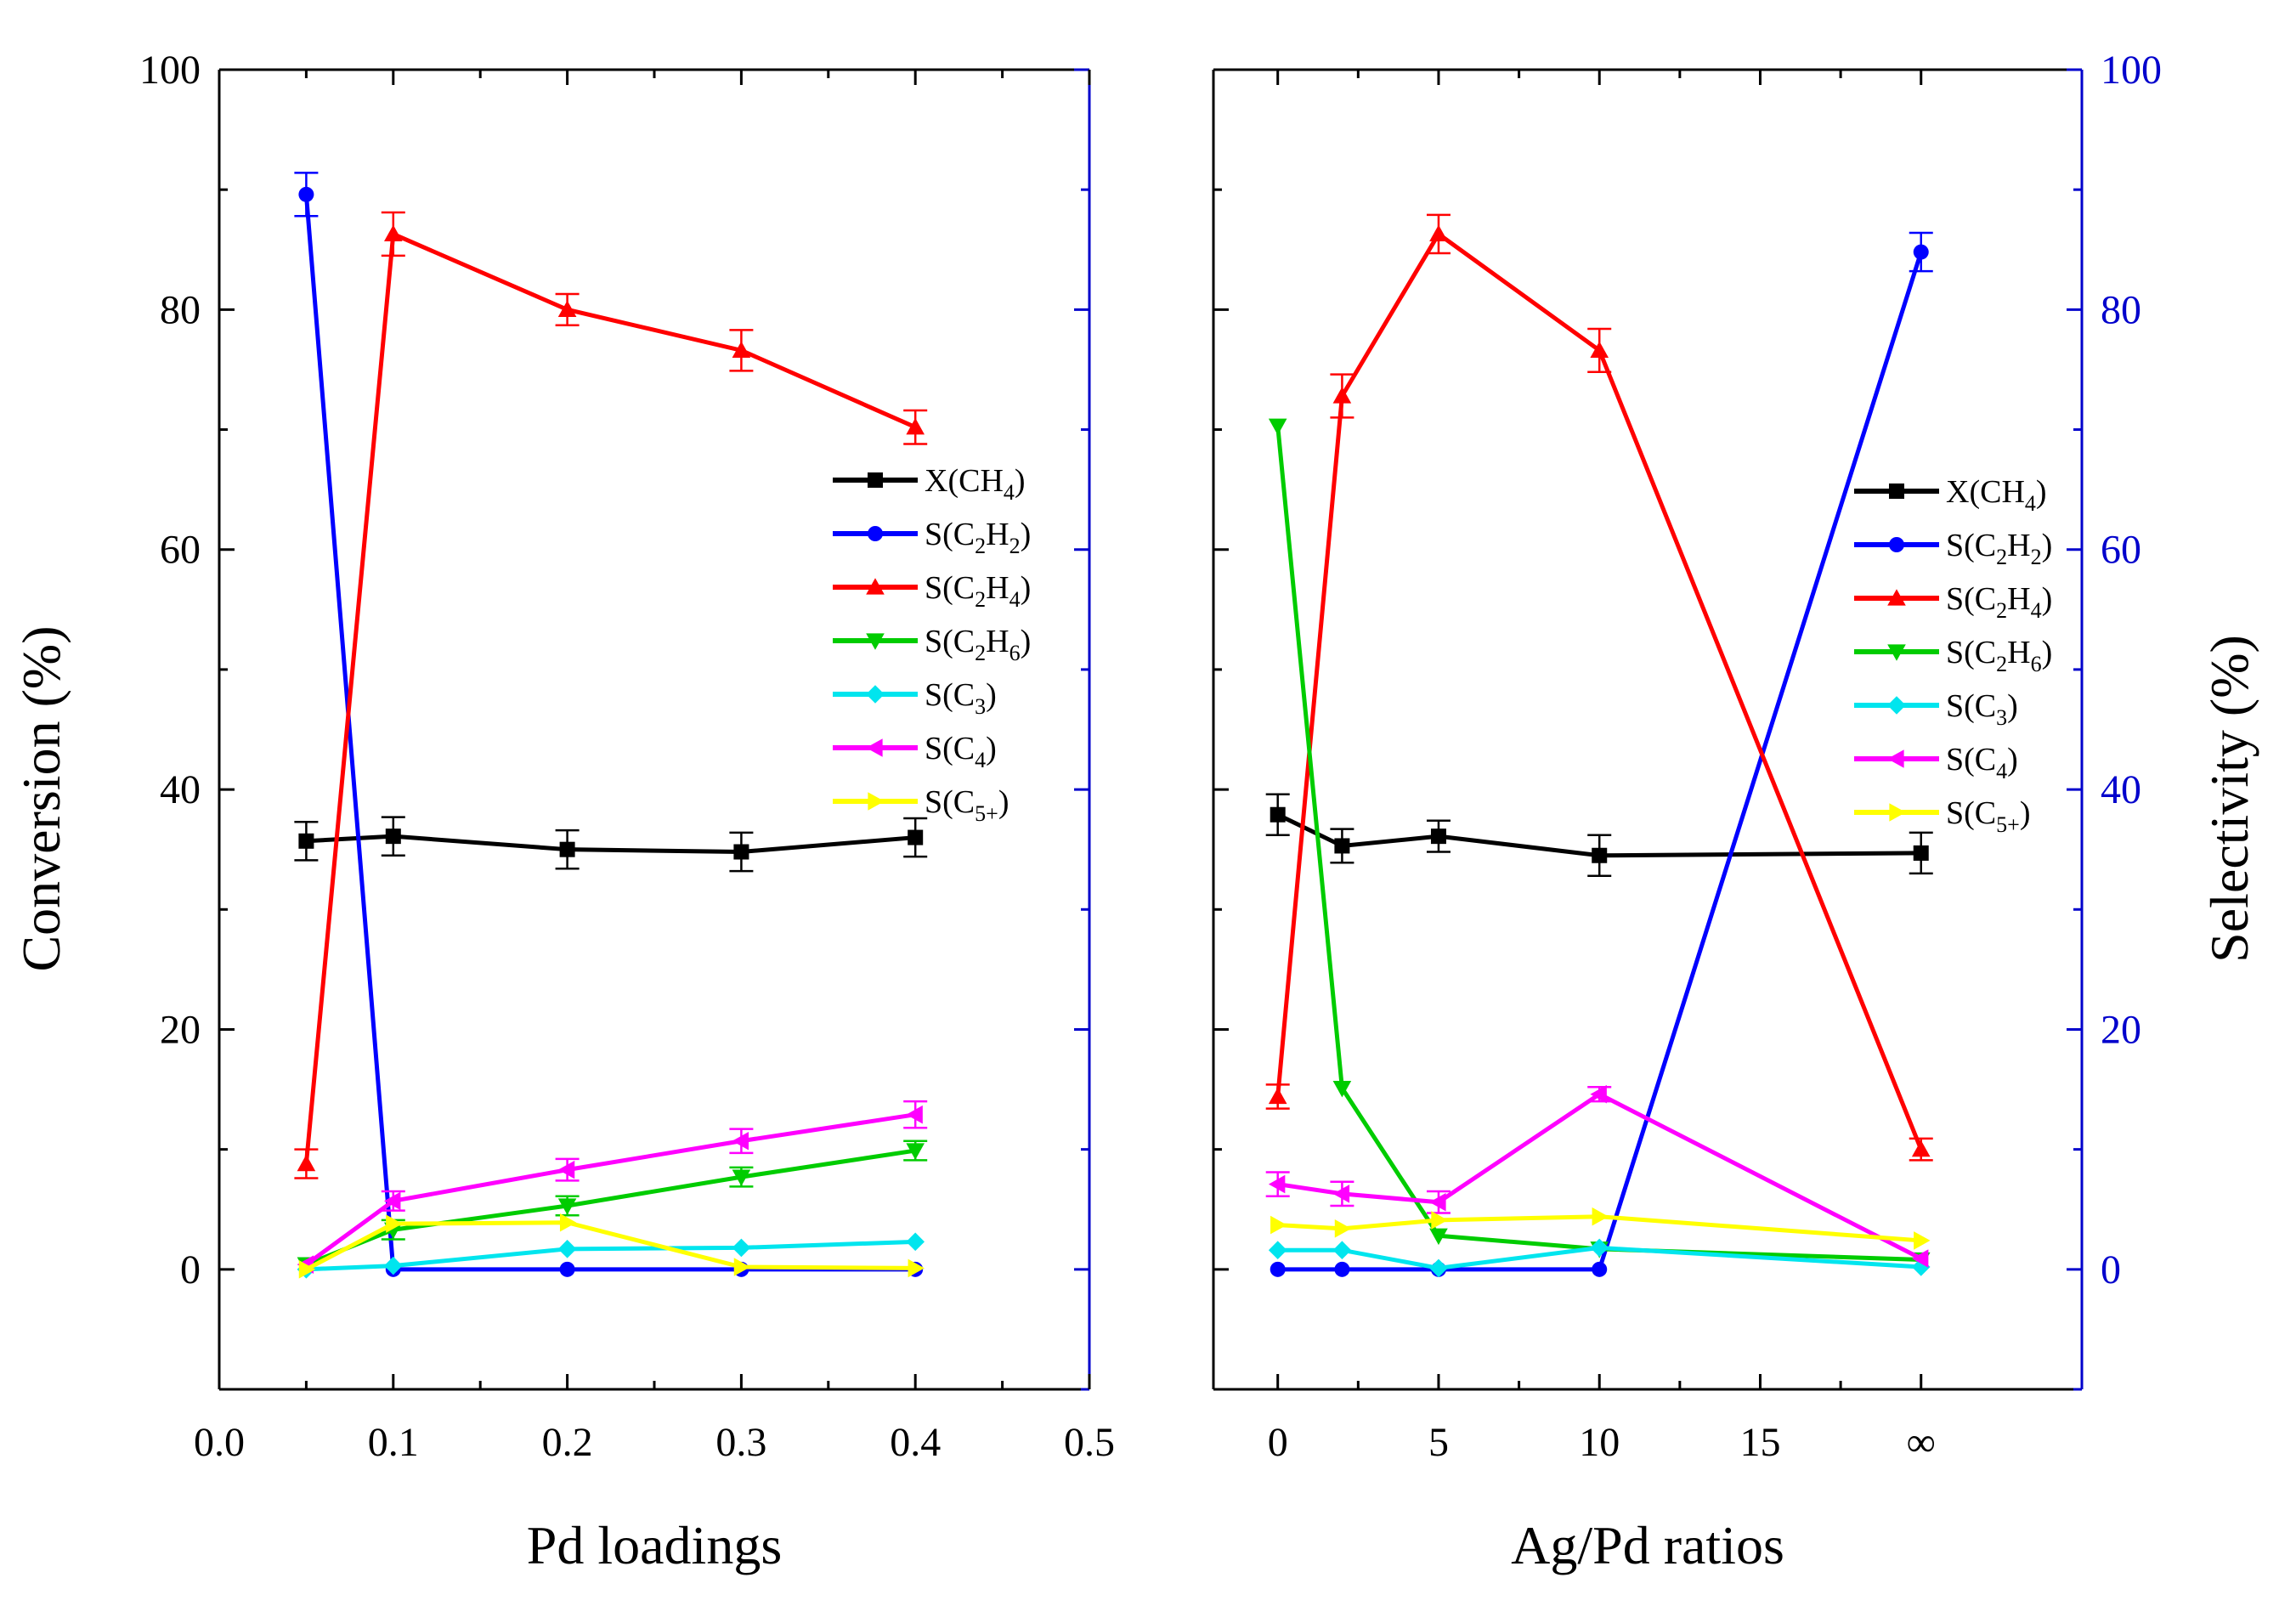 The image size is (2296, 1606). I want to click on left-y-tick-label: 80, so click(180, 309).